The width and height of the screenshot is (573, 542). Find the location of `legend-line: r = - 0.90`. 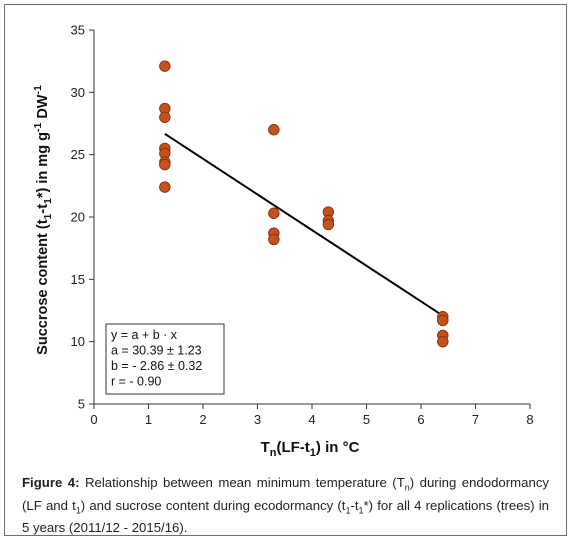

legend-line: r = - 0.90 is located at coordinates (136, 382).